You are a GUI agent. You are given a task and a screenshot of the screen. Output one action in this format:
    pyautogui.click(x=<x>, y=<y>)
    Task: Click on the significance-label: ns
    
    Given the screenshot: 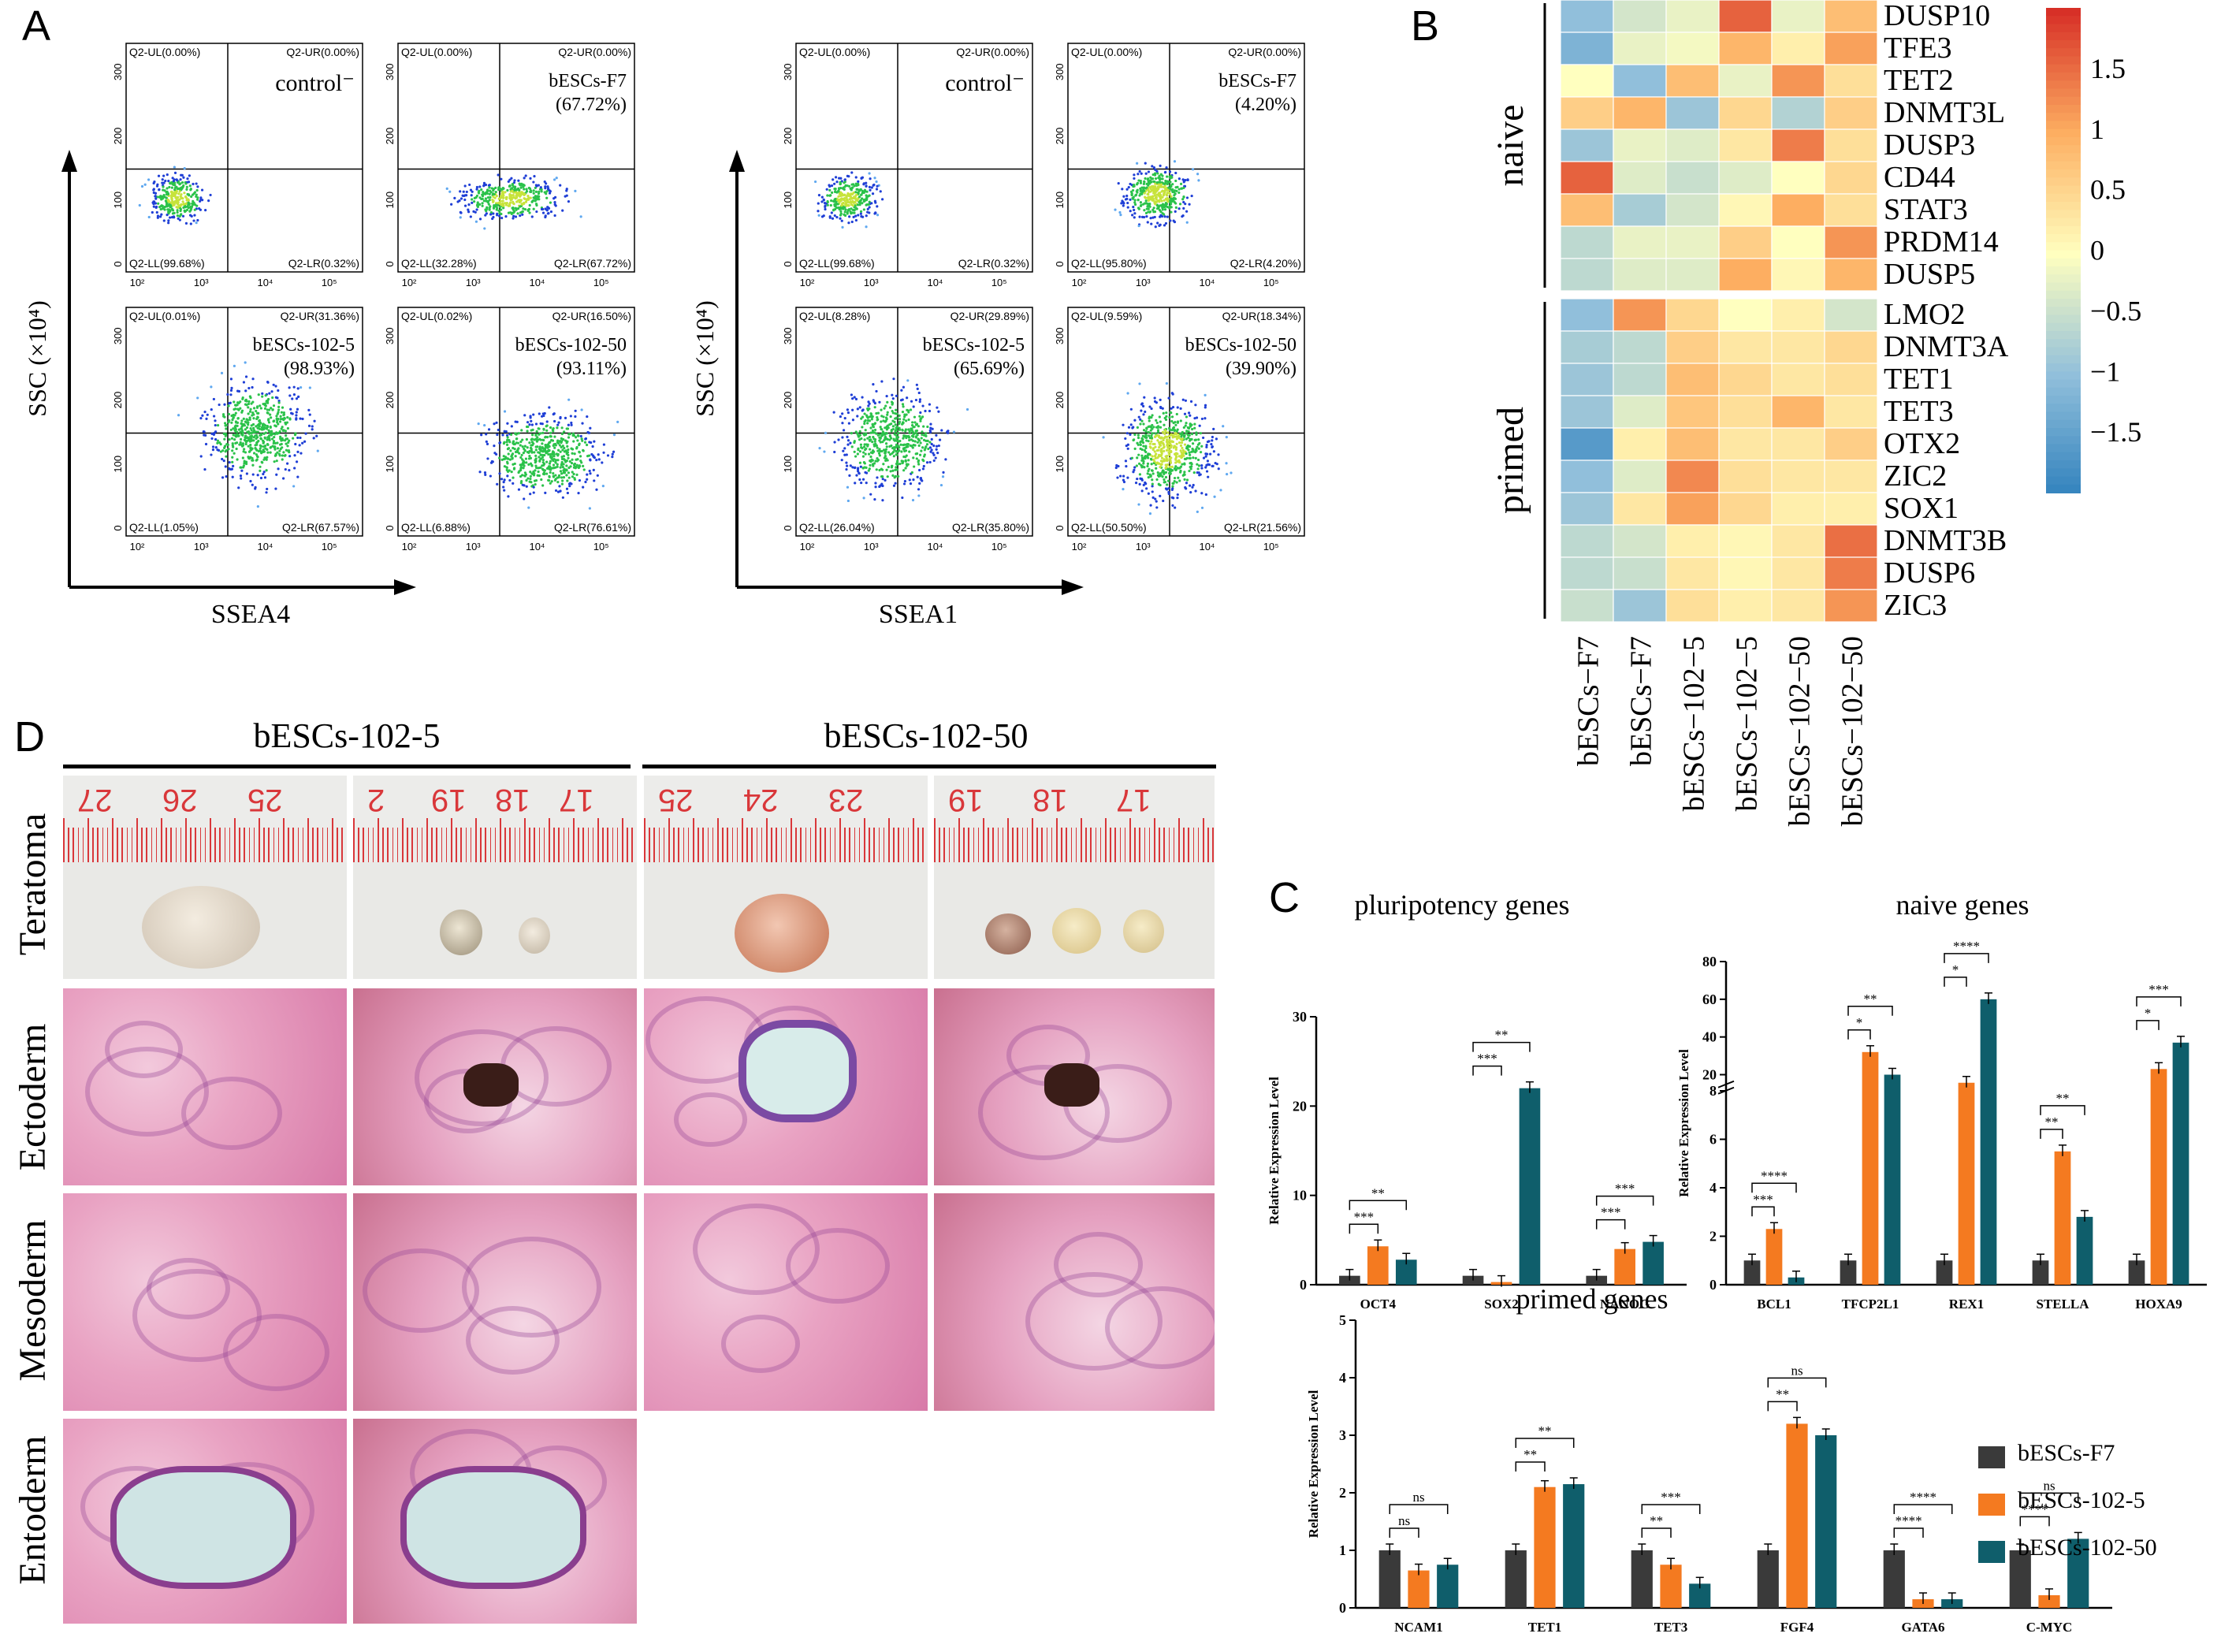 What is the action you would take?
    pyautogui.click(x=2049, y=1485)
    